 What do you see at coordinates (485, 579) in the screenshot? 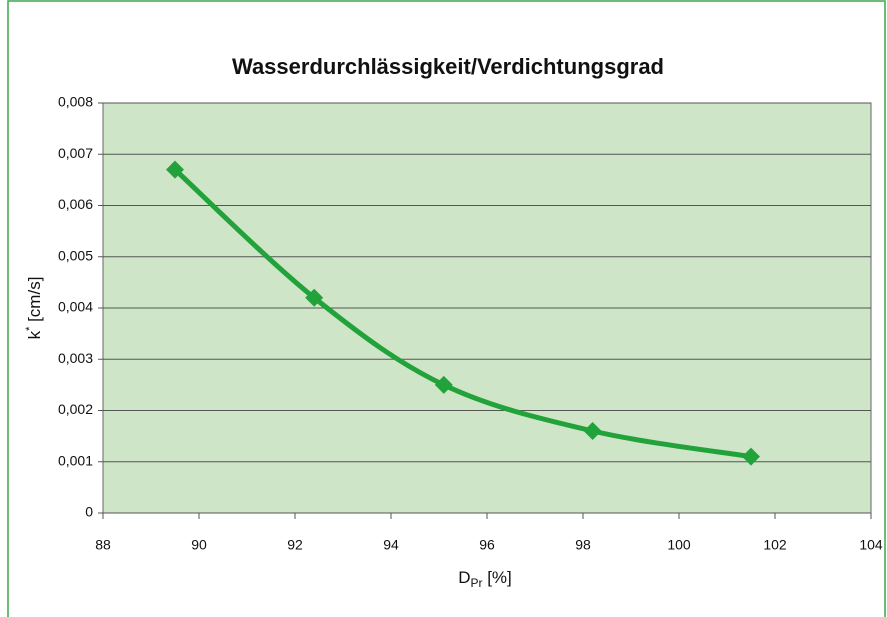
I see `x-axis-label: DPr [%]` at bounding box center [485, 579].